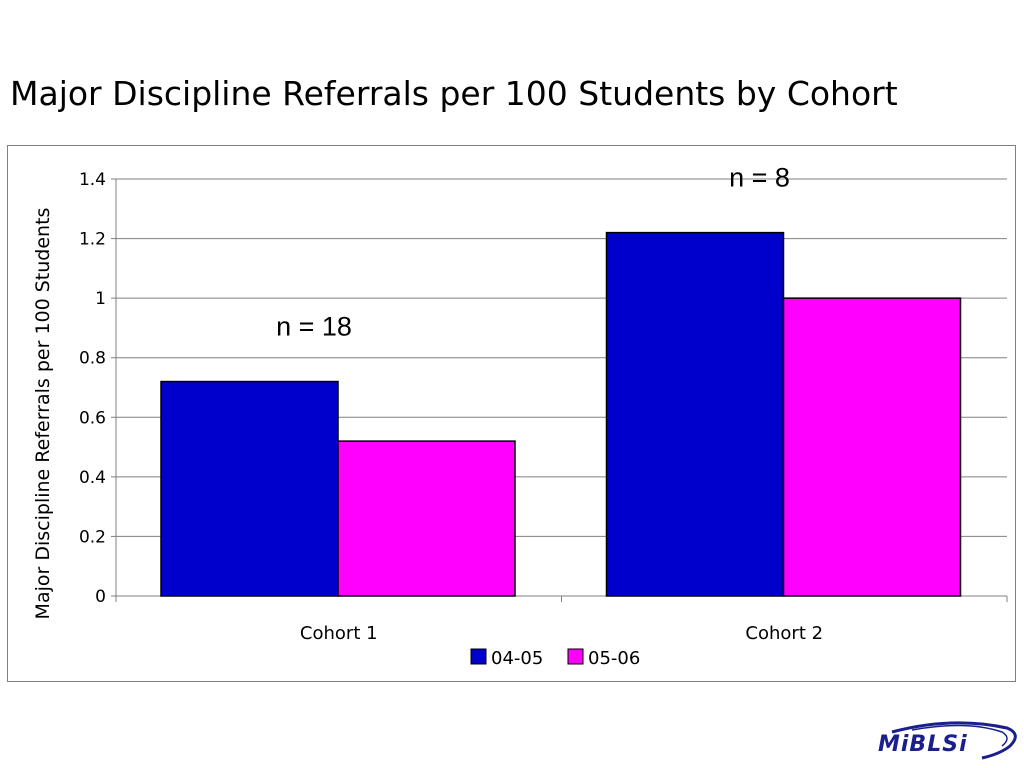  Describe the element at coordinates (923, 744) in the screenshot. I see `logo-text: MiBLSi` at that location.